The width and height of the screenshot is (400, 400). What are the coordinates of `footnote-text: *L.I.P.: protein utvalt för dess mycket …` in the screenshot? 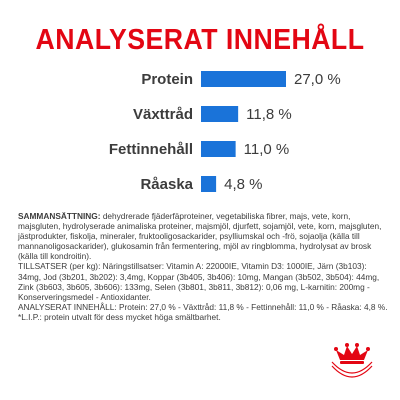 It's located at (119, 316).